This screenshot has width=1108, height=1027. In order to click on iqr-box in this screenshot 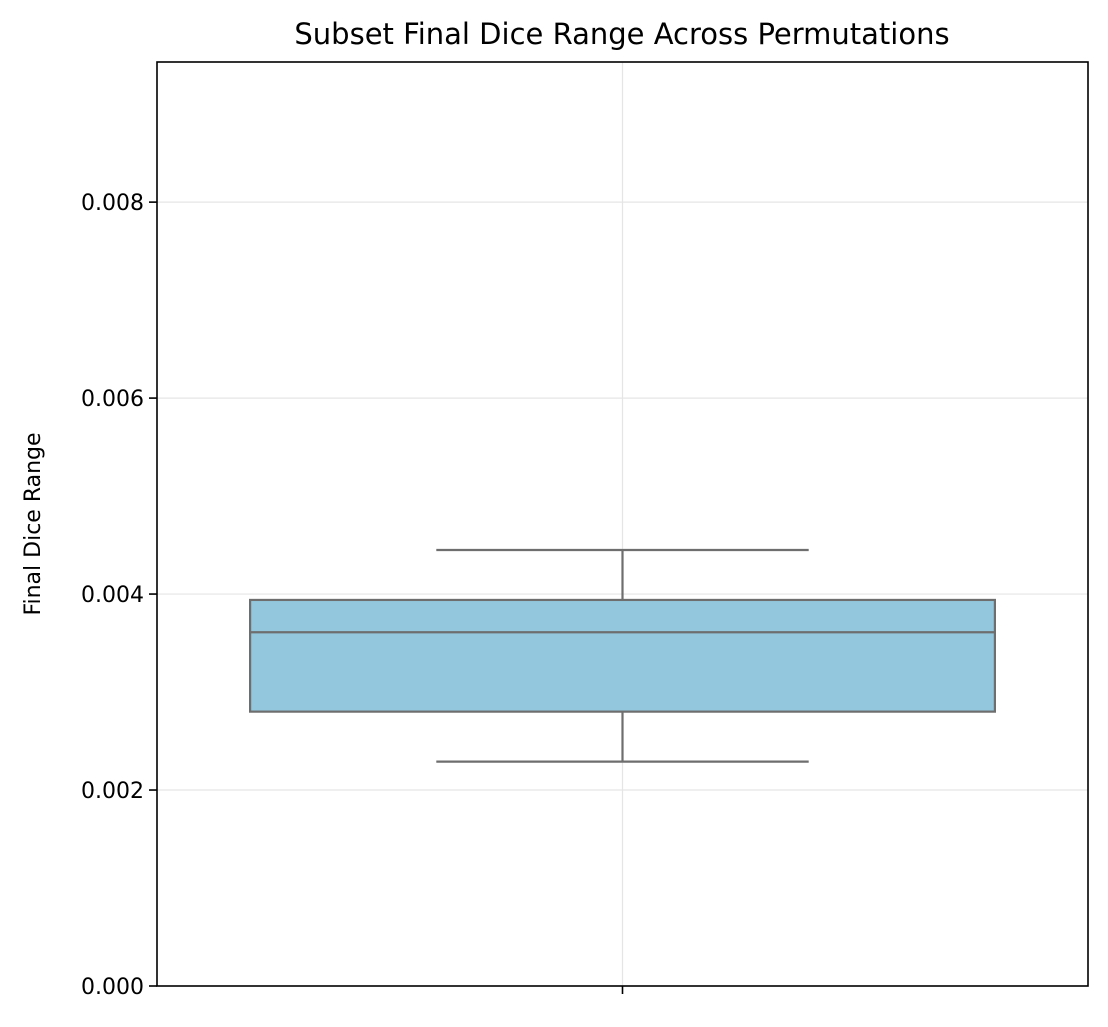, I will do `click(622, 655)`.